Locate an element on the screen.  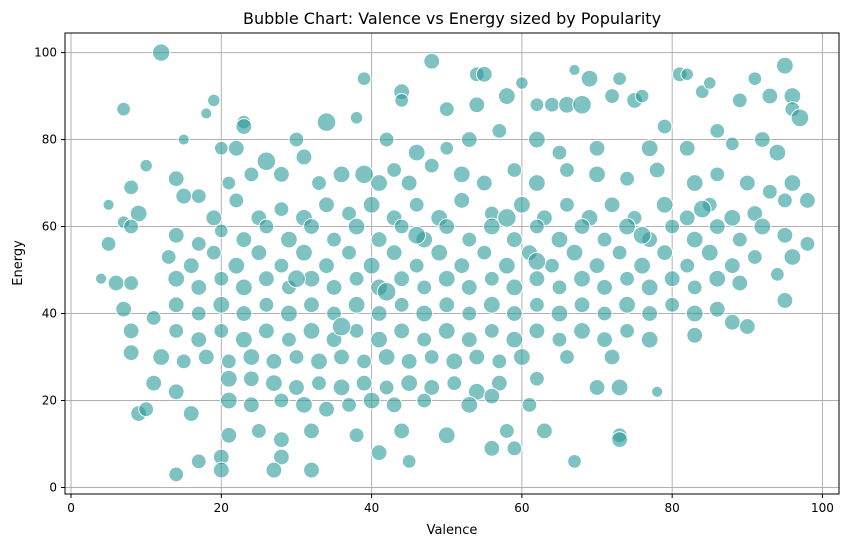
x-tick-label: 40 is located at coordinates (371, 508).